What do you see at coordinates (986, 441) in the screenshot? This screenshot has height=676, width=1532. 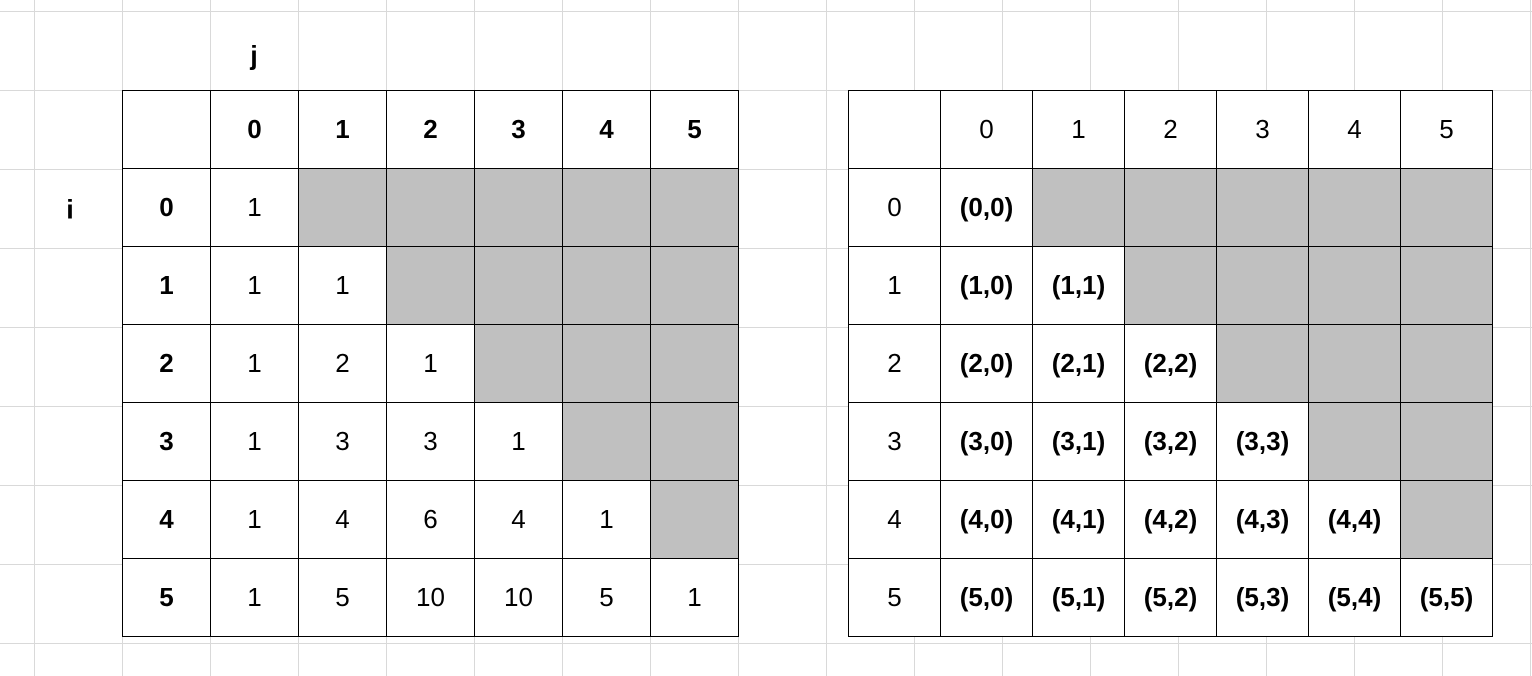 I see `right-cell-3-0: (3,0)` at bounding box center [986, 441].